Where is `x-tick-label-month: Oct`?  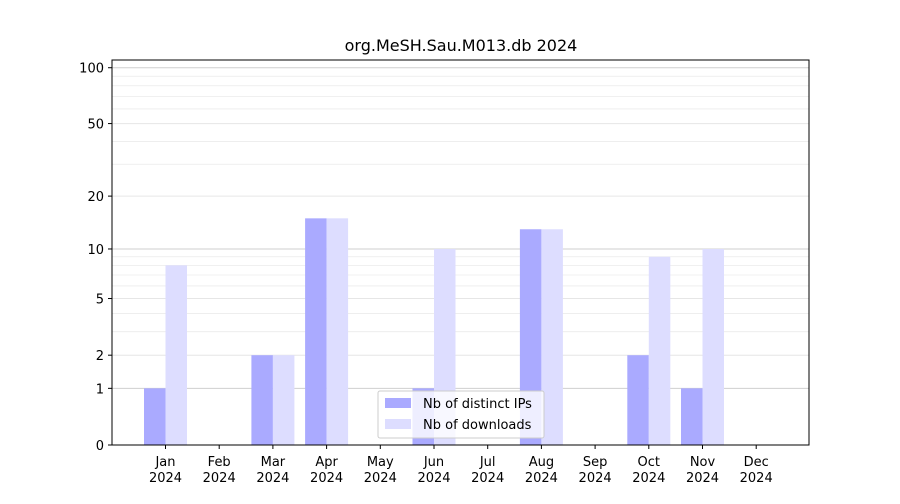 x-tick-label-month: Oct is located at coordinates (649, 462).